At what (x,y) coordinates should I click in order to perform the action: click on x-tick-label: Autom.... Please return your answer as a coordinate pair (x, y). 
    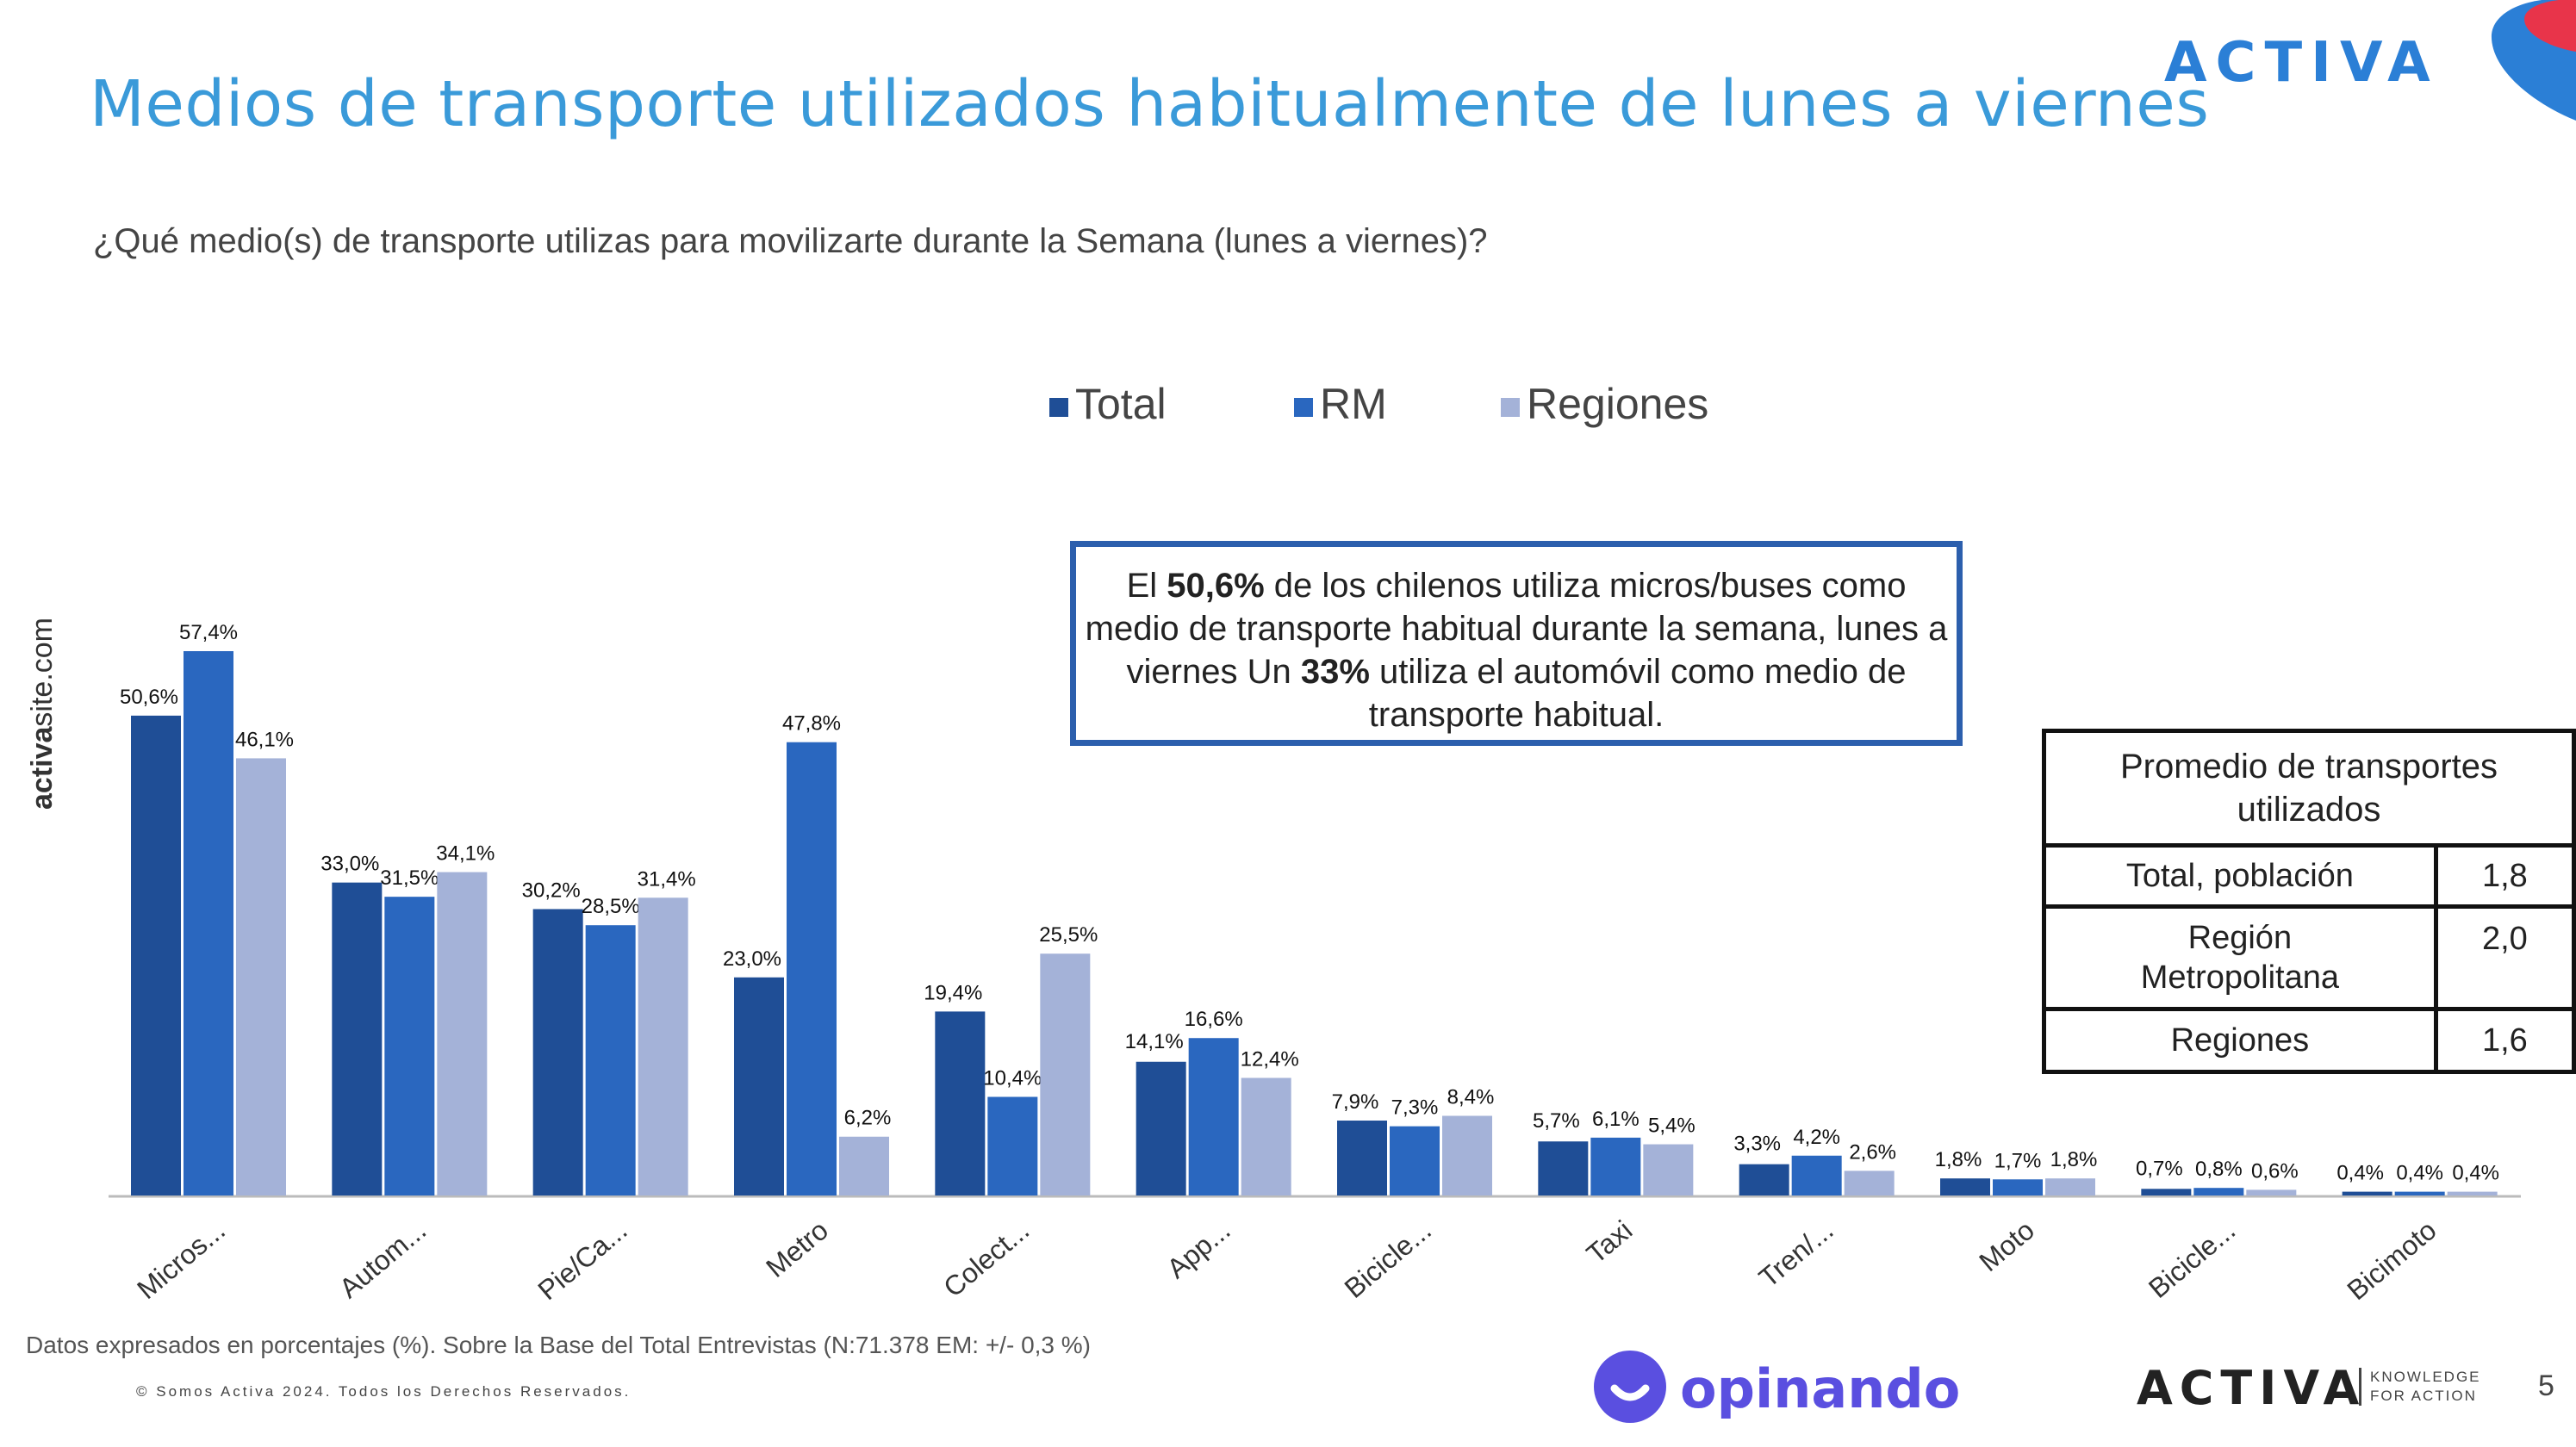
    Looking at the image, I should click on (383, 1259).